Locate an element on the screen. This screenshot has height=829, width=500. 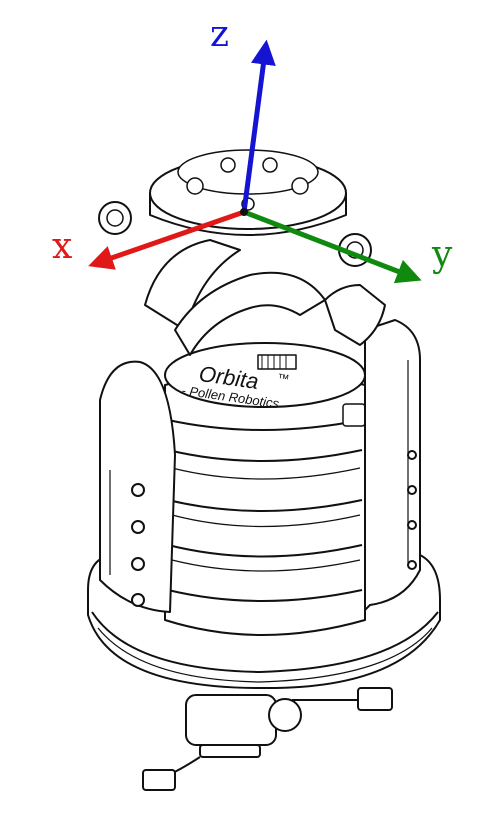
right-shell is located at coordinates (392, 465).